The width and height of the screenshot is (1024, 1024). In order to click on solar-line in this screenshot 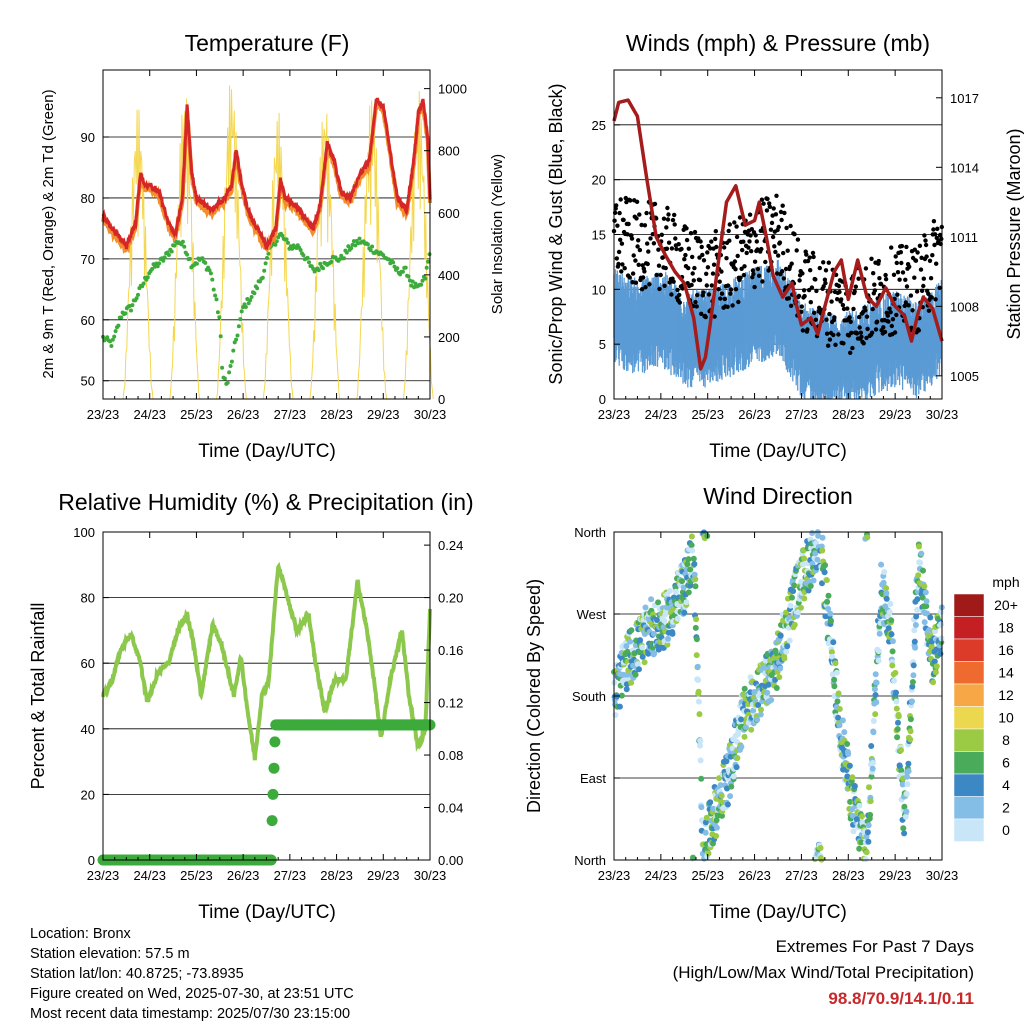, I will do `click(185, 249)`.